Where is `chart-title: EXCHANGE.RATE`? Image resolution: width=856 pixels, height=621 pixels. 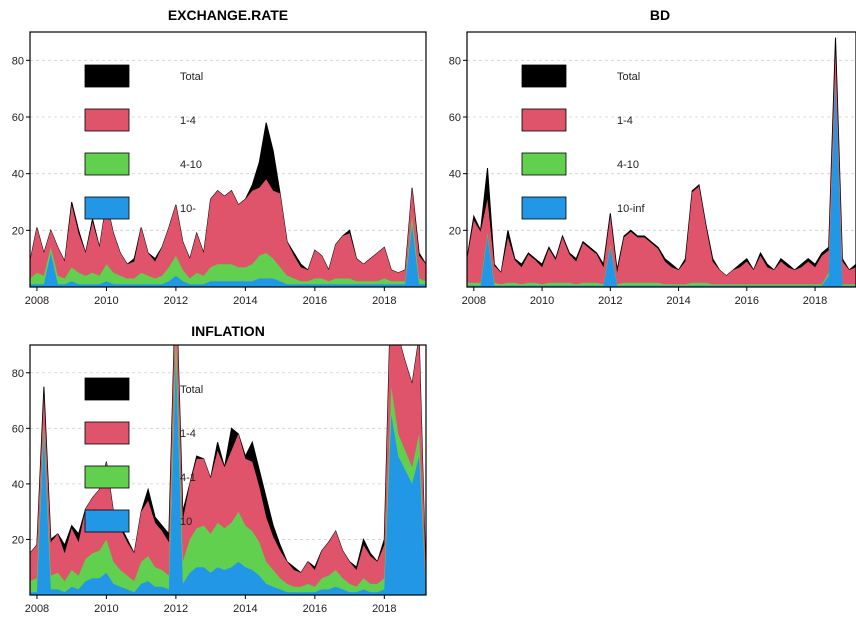
chart-title: EXCHANGE.RATE is located at coordinates (228, 15).